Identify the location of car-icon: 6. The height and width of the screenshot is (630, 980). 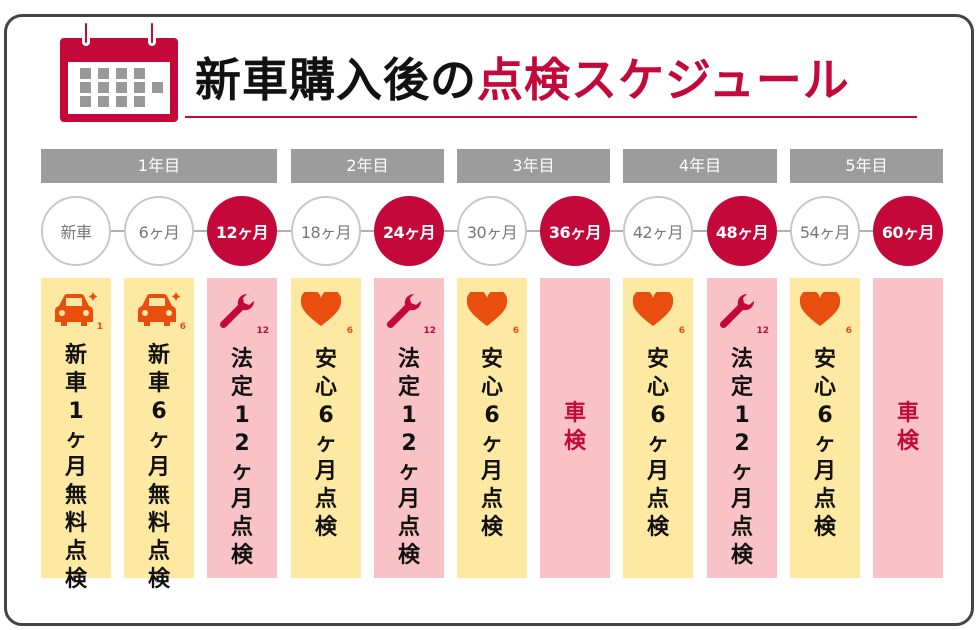
(160, 312).